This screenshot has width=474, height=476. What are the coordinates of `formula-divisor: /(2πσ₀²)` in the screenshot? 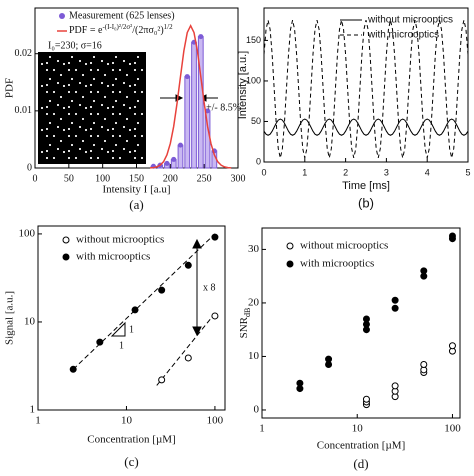 It's located at (147, 30).